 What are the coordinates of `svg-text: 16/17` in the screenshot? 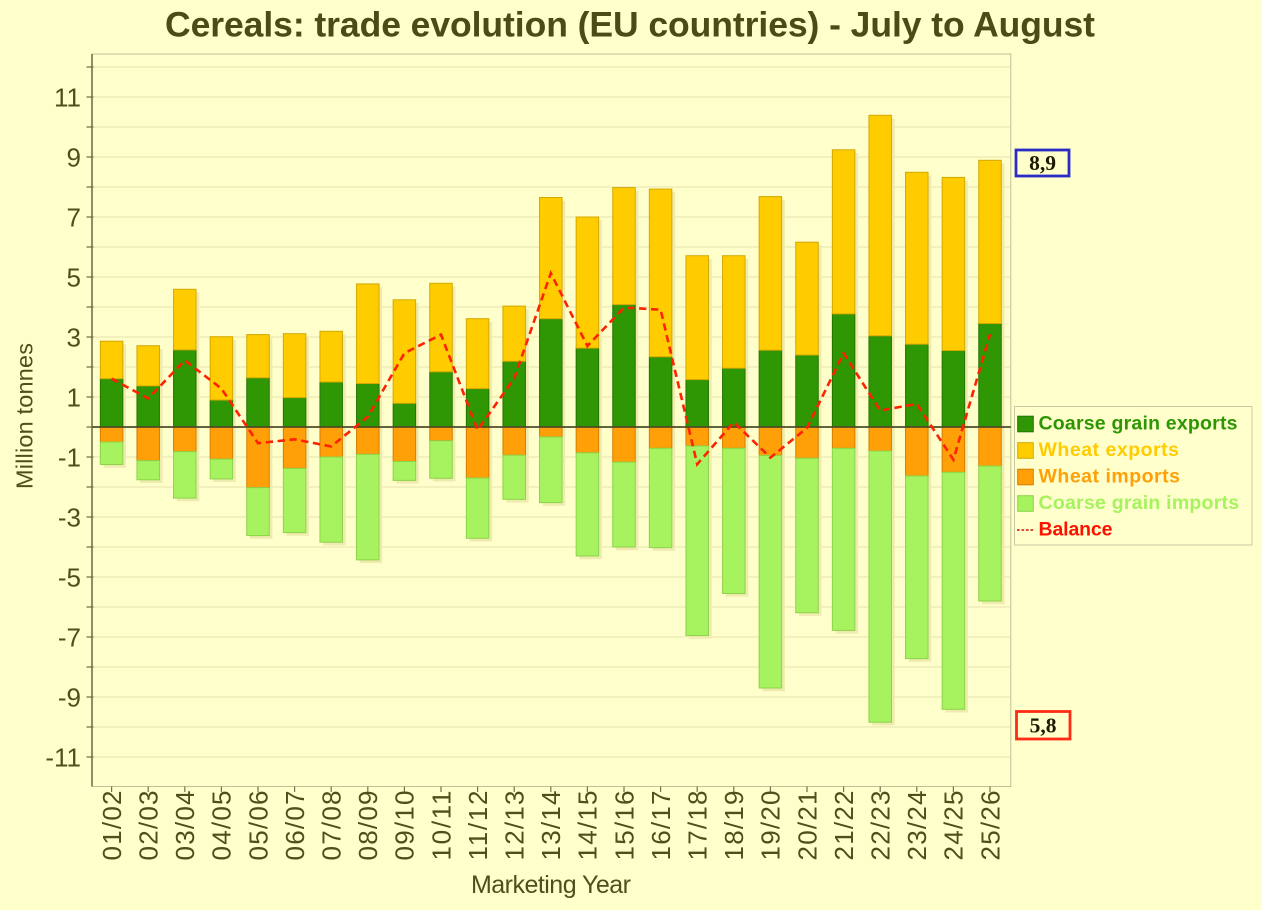 It's located at (661, 826).